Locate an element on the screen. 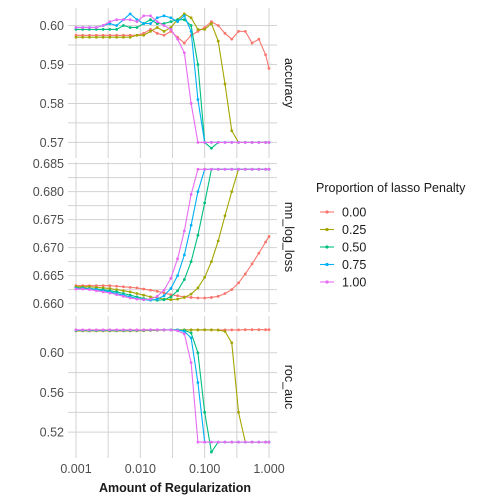 The height and width of the screenshot is (504, 504). legend-key-point is located at coordinates (327, 282).